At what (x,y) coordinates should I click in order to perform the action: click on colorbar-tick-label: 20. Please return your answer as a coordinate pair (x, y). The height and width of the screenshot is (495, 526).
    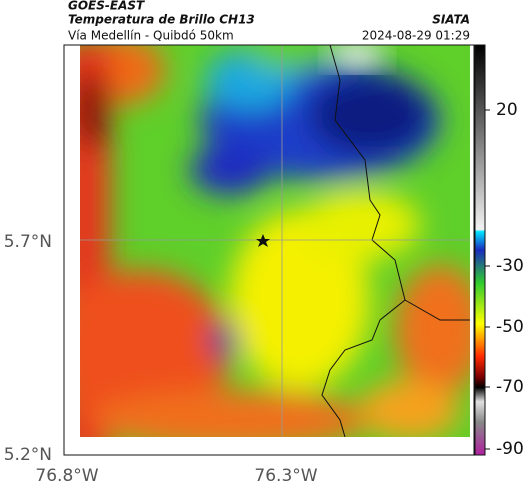
    Looking at the image, I should click on (507, 110).